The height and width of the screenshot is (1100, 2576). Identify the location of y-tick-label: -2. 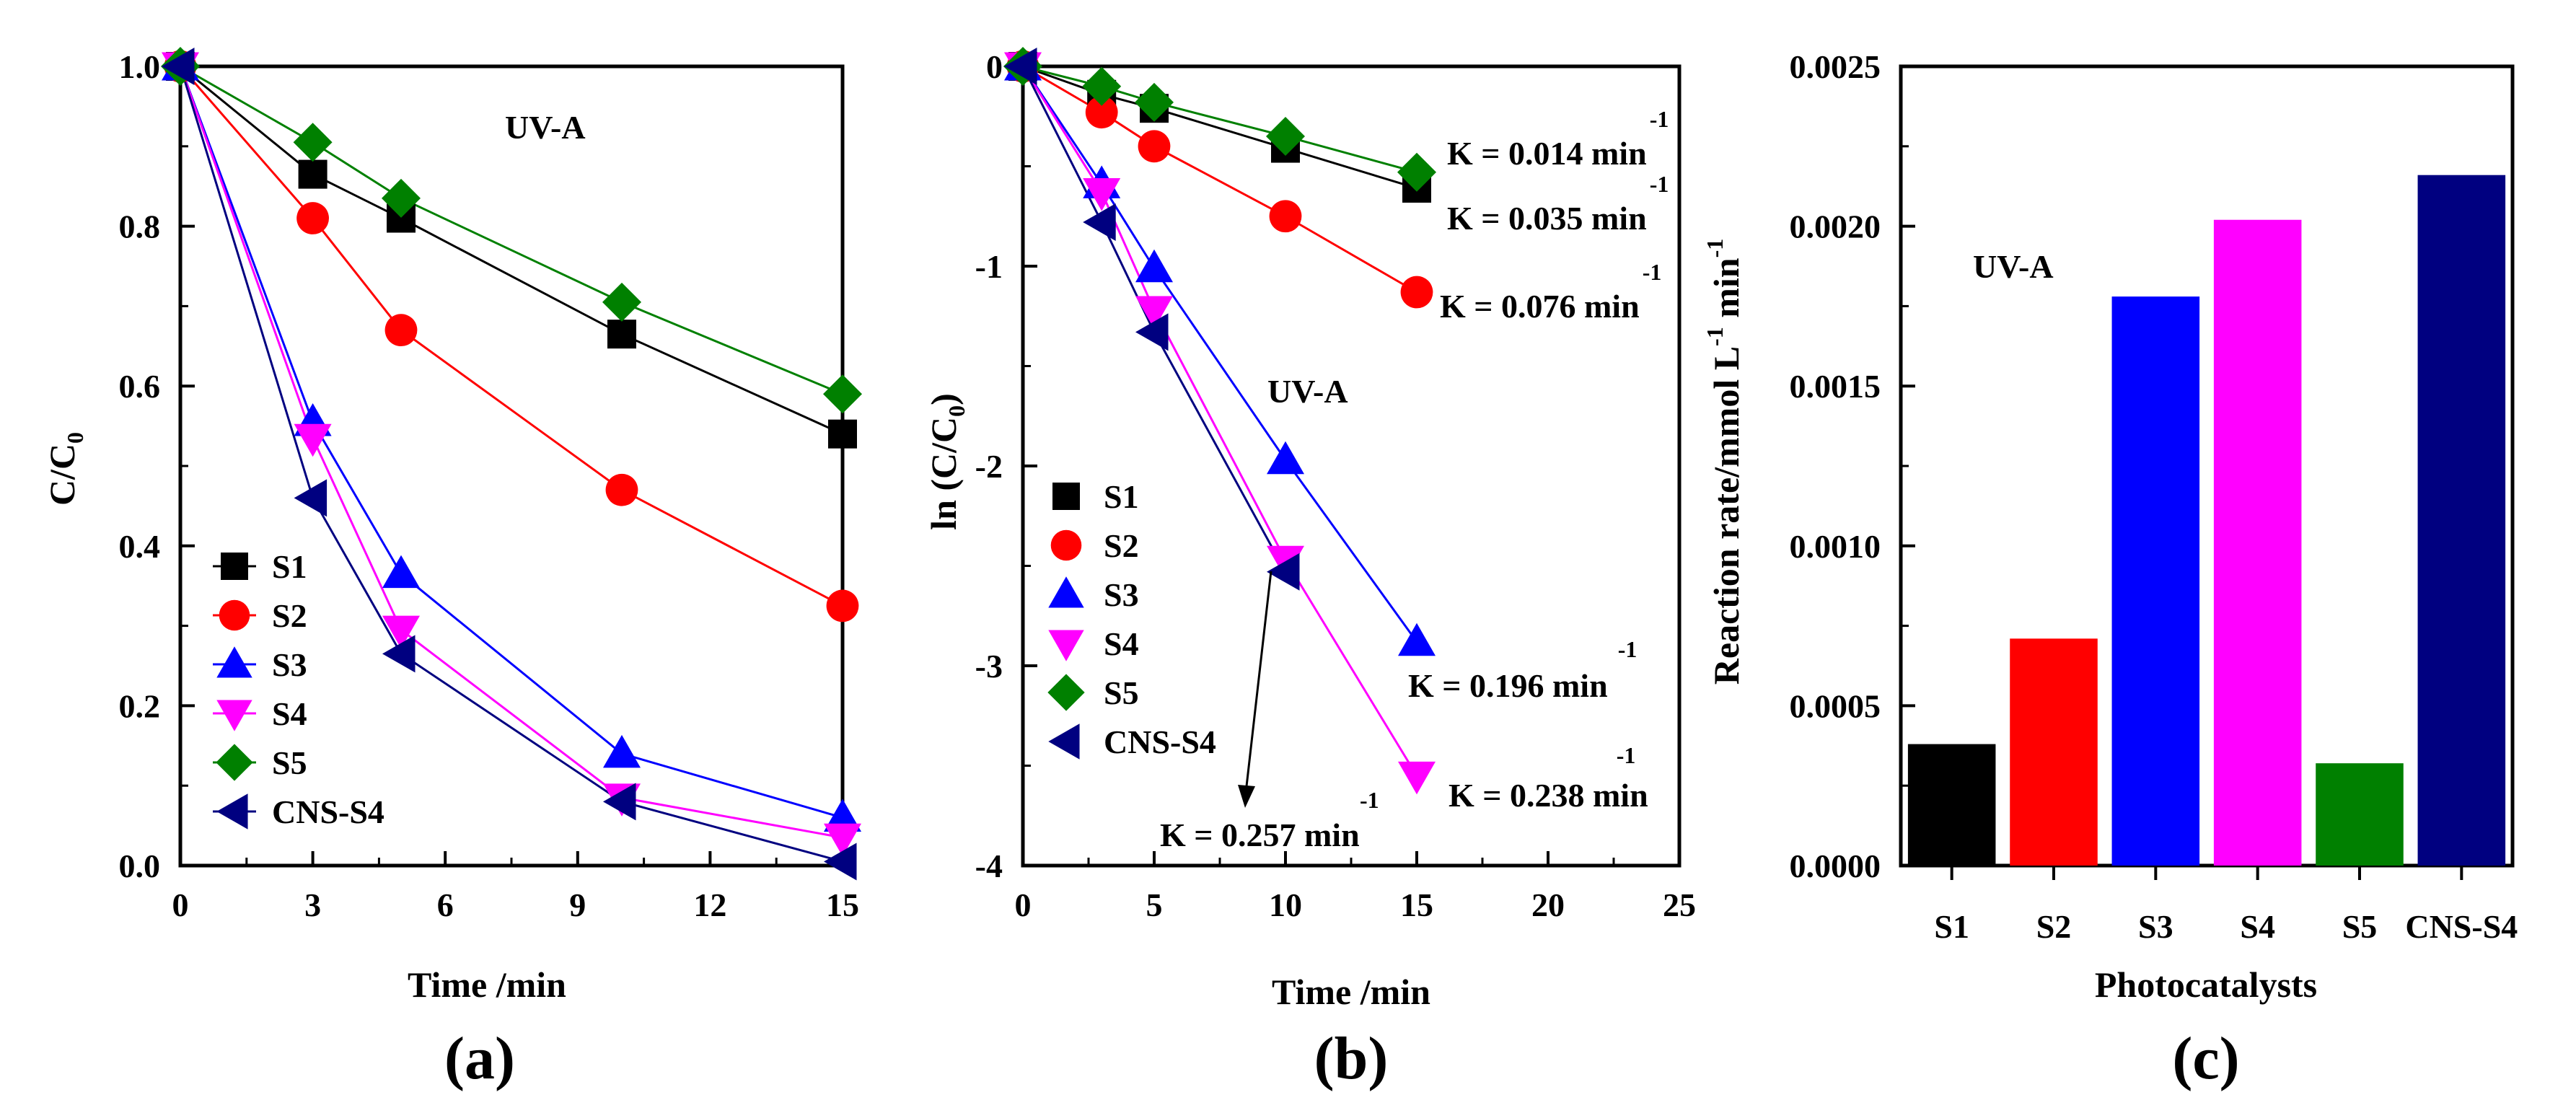
(989, 466).